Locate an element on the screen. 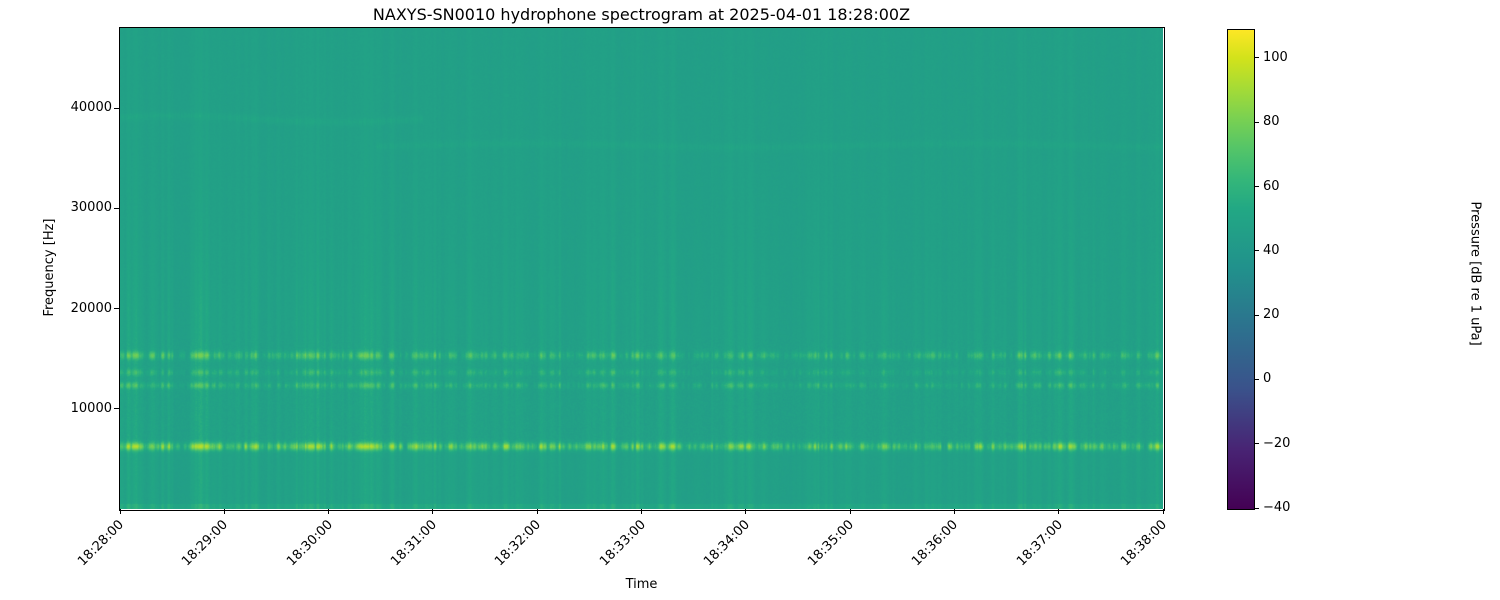 The image size is (1500, 600). x-axis-label: Time is located at coordinates (641, 584).